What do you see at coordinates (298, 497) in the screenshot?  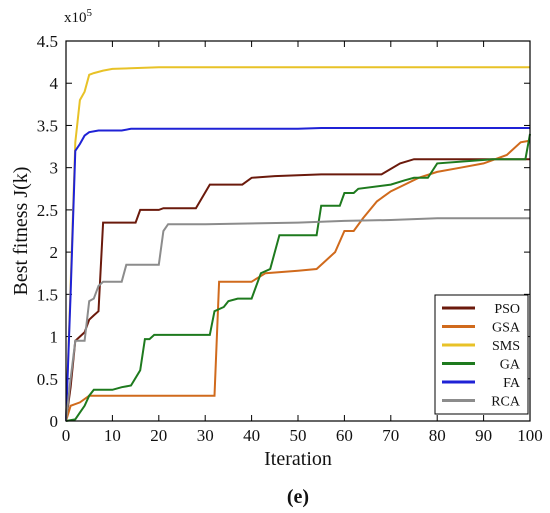 I see `panel-label: (e)` at bounding box center [298, 497].